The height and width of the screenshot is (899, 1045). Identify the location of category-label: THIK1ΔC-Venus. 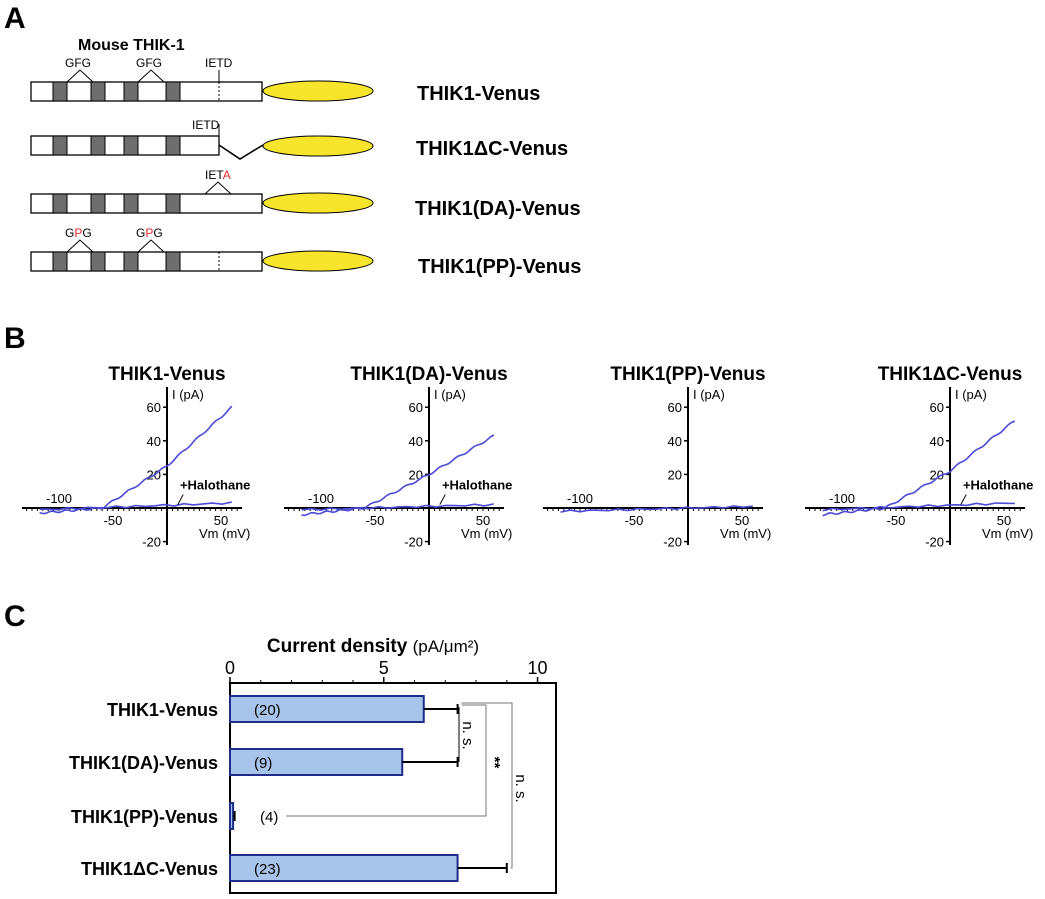
(149, 869).